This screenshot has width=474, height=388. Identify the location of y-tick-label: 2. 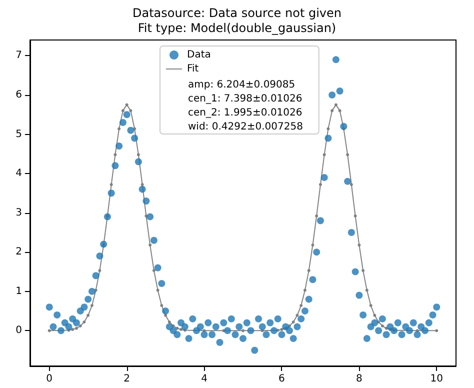
(19, 252).